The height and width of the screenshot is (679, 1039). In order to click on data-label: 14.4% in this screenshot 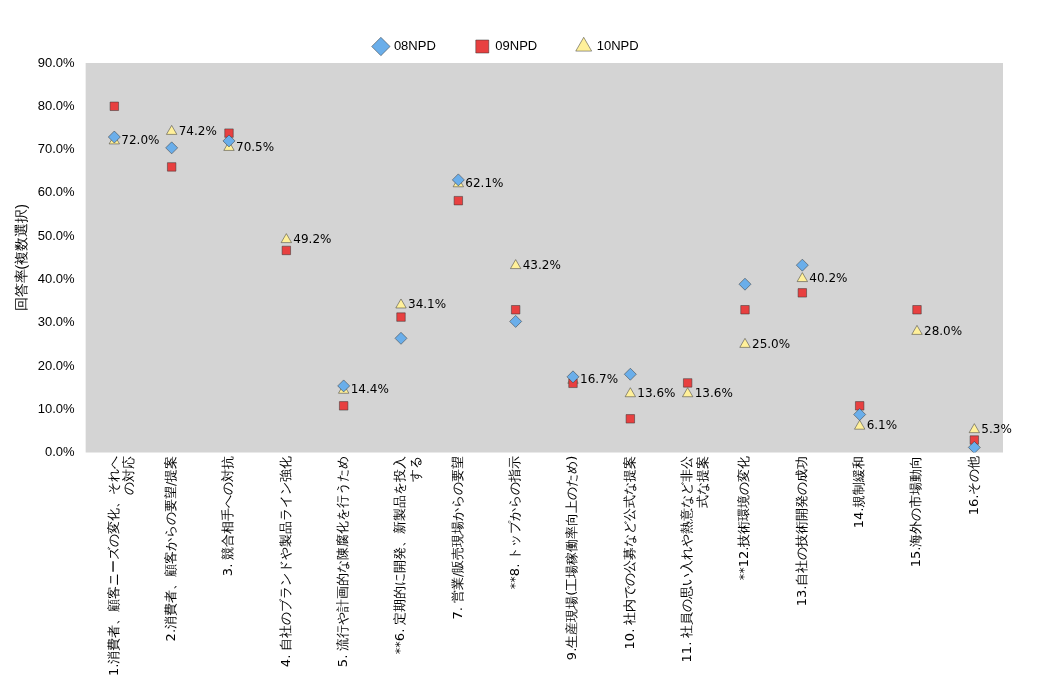, I will do `click(369, 389)`.